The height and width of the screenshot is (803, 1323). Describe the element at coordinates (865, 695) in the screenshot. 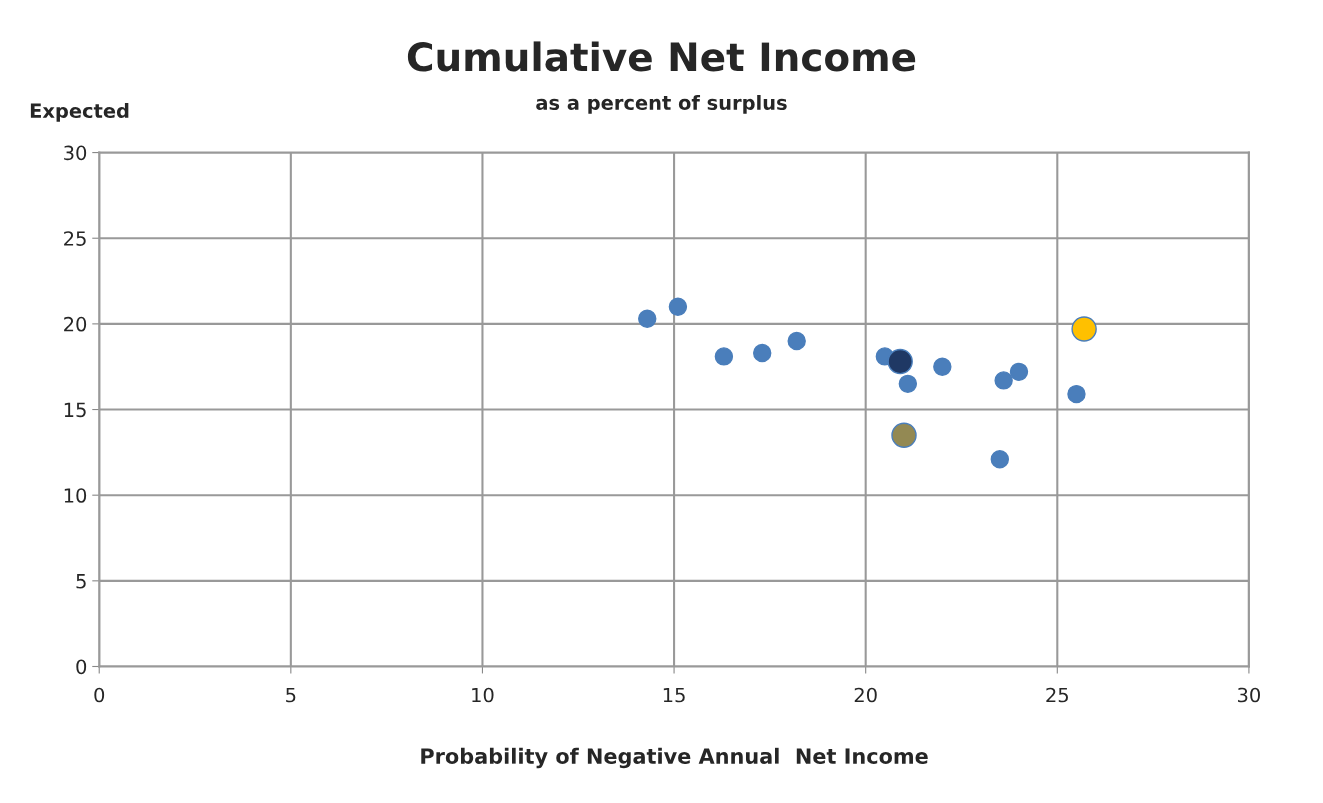

I see `x-tick-label: 20` at that location.